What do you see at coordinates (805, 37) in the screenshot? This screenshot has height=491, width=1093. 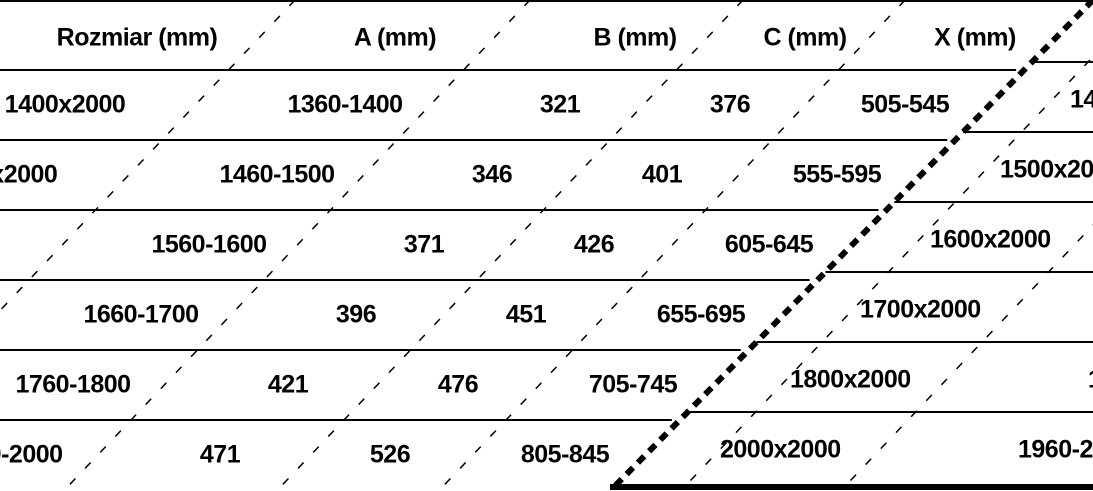 I see `column-header: C (mm)` at bounding box center [805, 37].